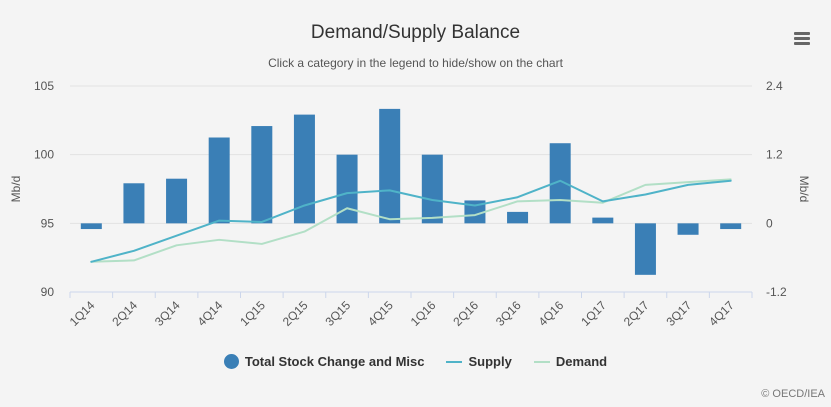 The image size is (831, 407). What do you see at coordinates (593, 313) in the screenshot?
I see `x-axis-tick-label: 1Q17` at bounding box center [593, 313].